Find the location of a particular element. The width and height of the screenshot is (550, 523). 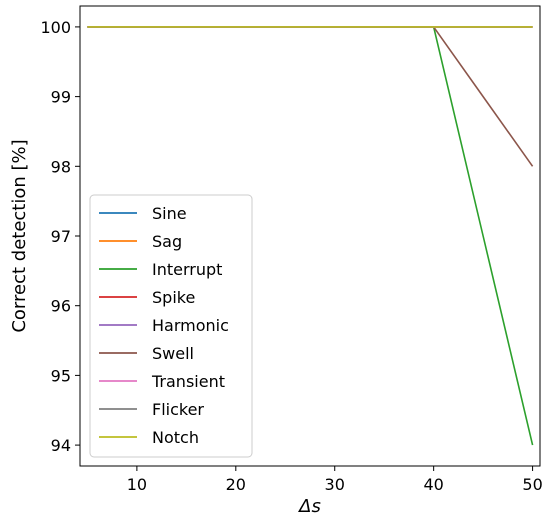

legend-label: Swell is located at coordinates (173, 353).